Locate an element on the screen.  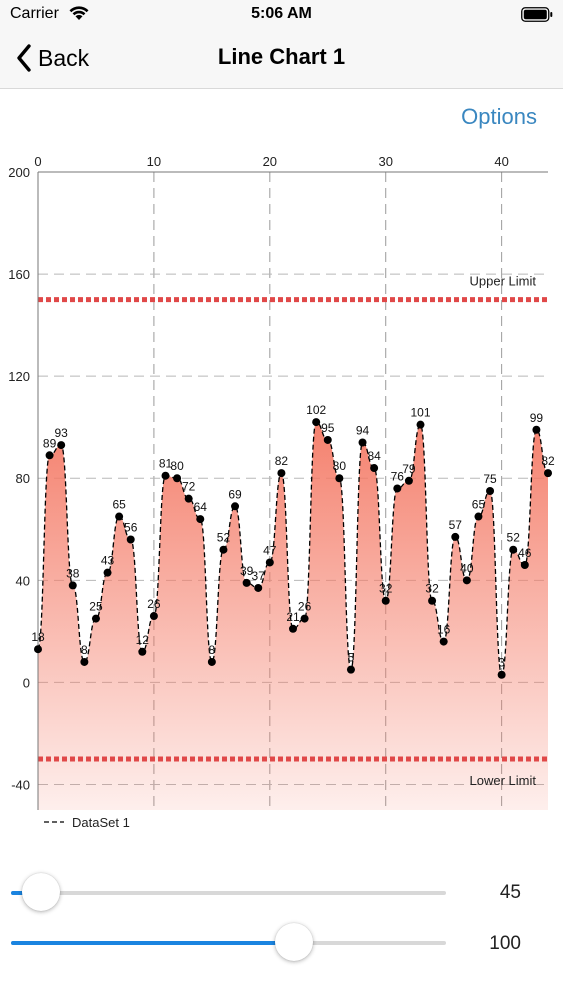
options-button: Options is located at coordinates (499, 116).